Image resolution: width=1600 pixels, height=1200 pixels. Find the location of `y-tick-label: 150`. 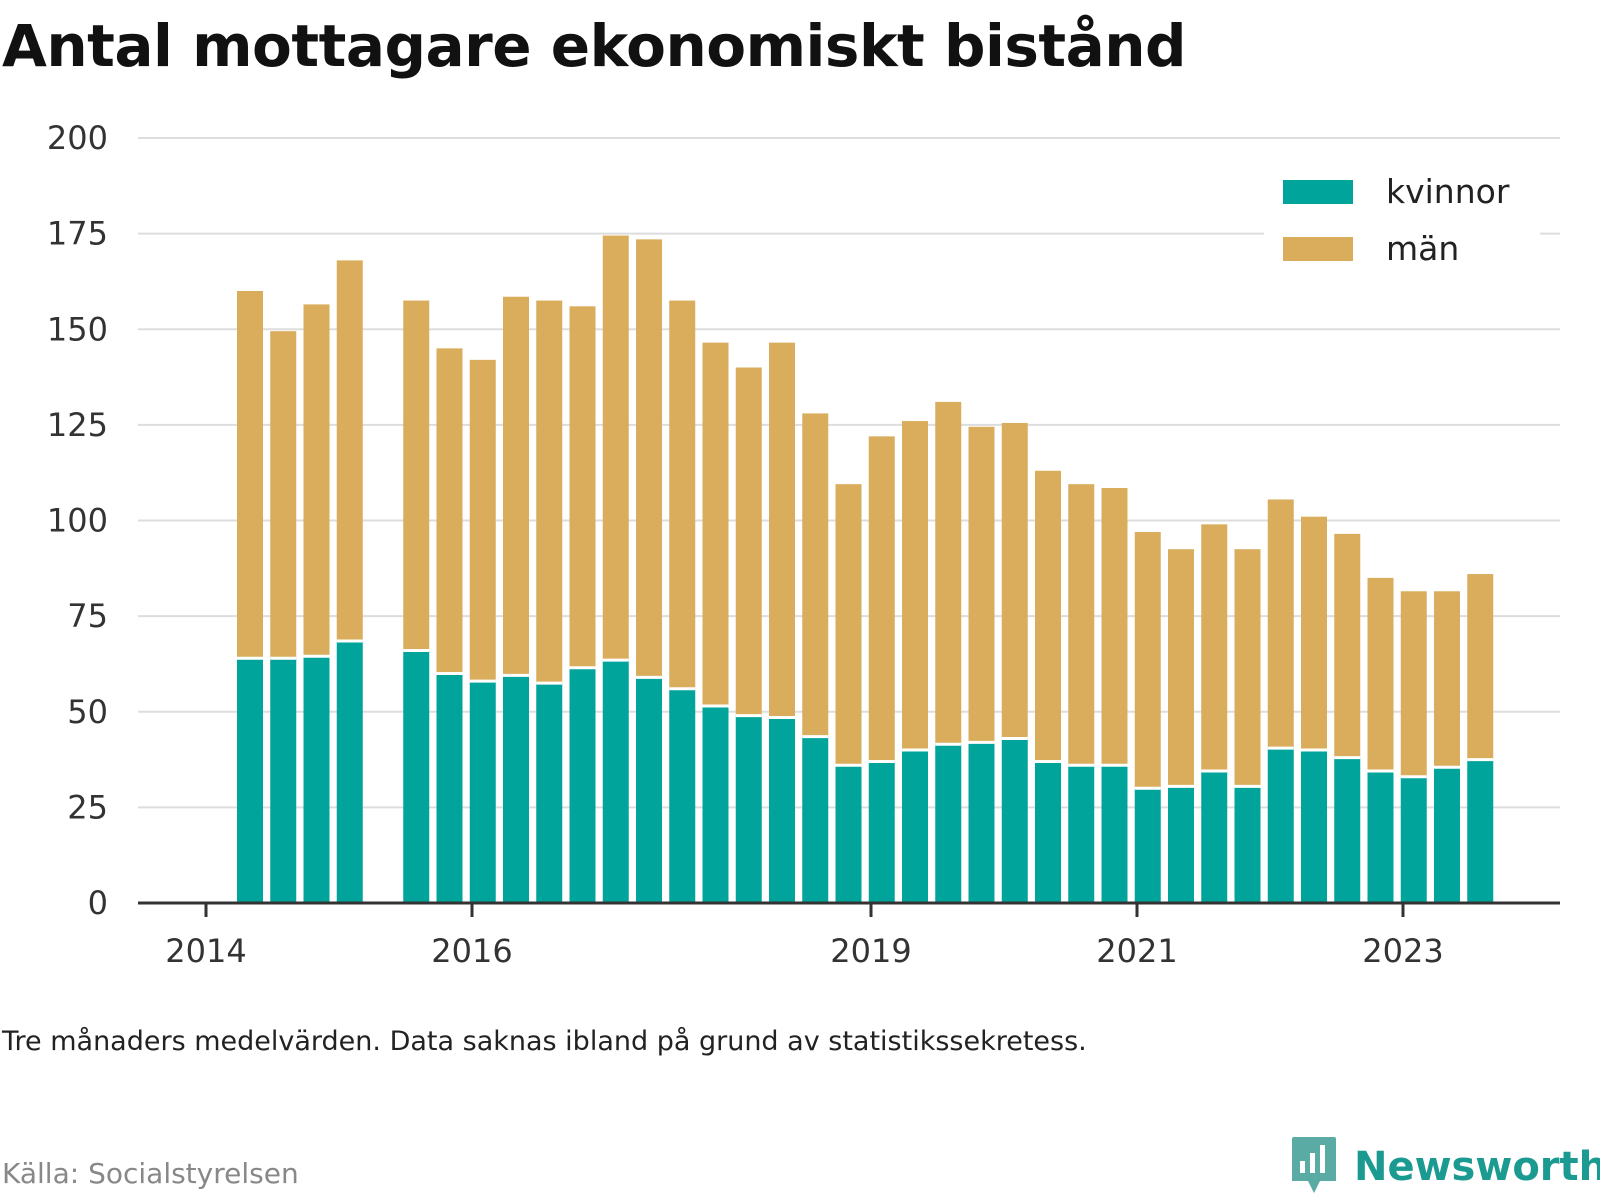

y-tick-label: 150 is located at coordinates (77, 329).